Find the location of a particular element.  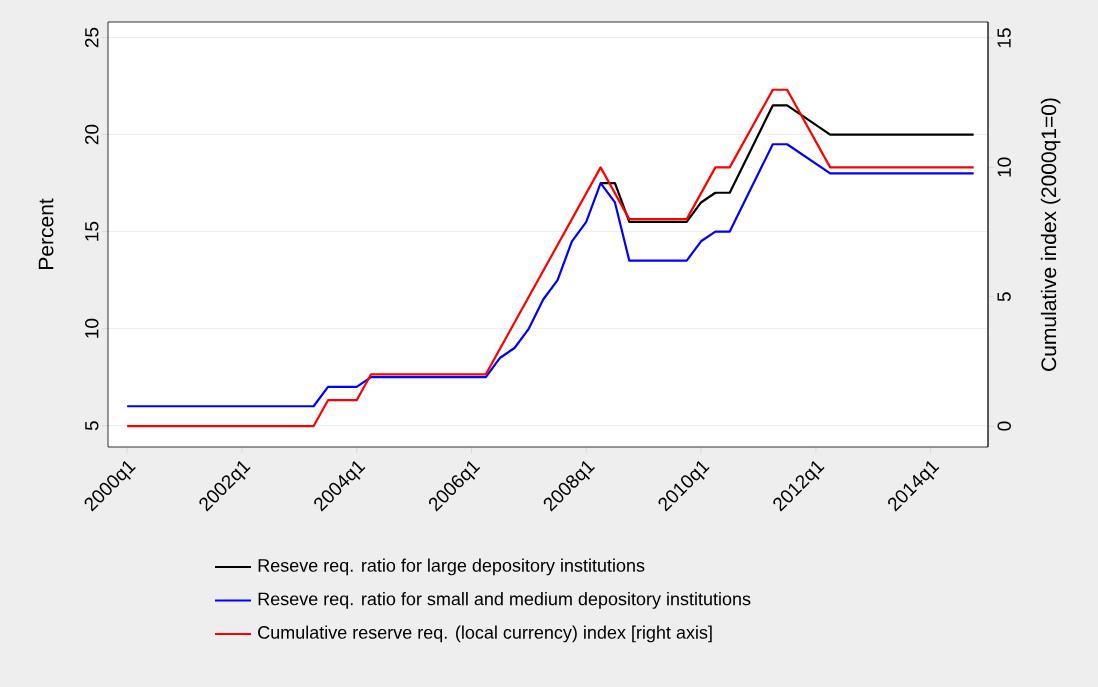

y-tick-label: 10 is located at coordinates (92, 328).